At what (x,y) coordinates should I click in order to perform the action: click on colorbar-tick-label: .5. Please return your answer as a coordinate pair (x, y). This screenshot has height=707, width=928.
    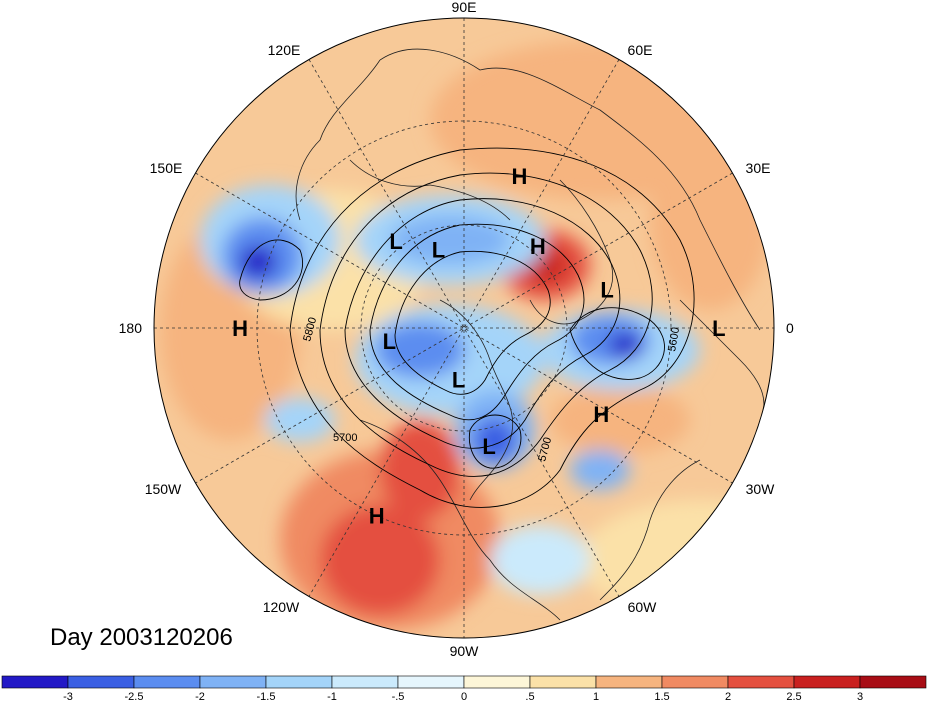
    Looking at the image, I should click on (529, 696).